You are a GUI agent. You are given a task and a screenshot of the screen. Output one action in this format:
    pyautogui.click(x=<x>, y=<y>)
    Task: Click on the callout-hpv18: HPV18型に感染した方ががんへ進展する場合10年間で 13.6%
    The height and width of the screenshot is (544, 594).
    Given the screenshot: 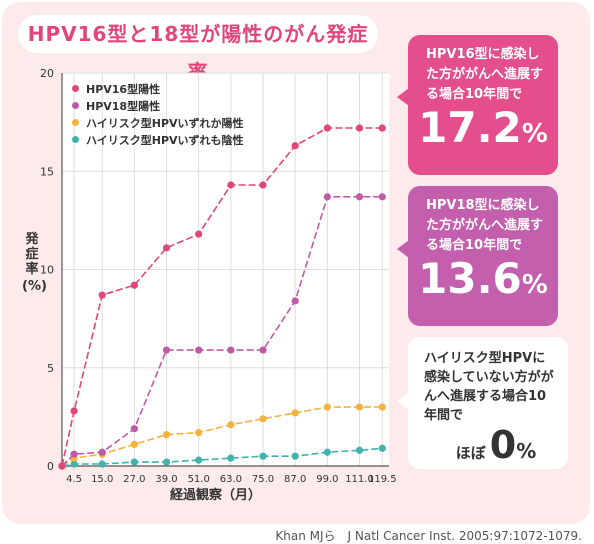 What is the action you would take?
    pyautogui.click(x=483, y=256)
    